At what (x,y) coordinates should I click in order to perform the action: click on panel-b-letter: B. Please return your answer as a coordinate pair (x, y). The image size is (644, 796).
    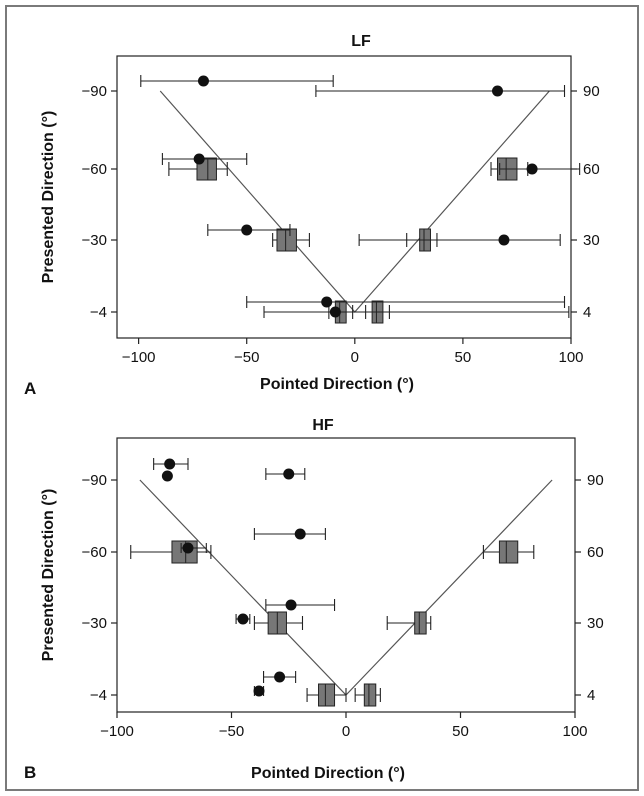
    Looking at the image, I should click on (30, 772).